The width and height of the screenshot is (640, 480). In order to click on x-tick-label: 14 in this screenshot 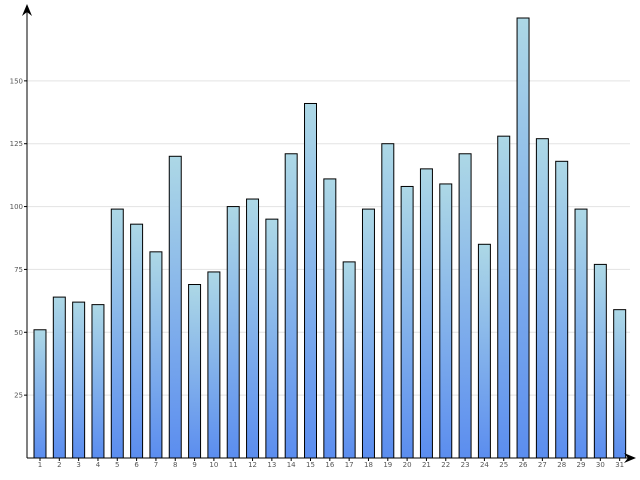, I will do `click(291, 465)`.